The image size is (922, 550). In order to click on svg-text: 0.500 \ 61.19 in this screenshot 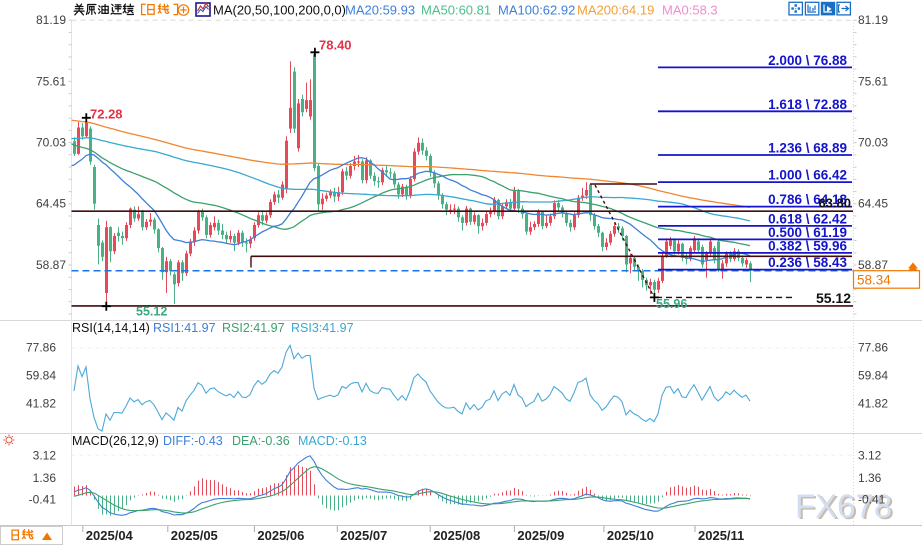, I will do `click(807, 232)`.